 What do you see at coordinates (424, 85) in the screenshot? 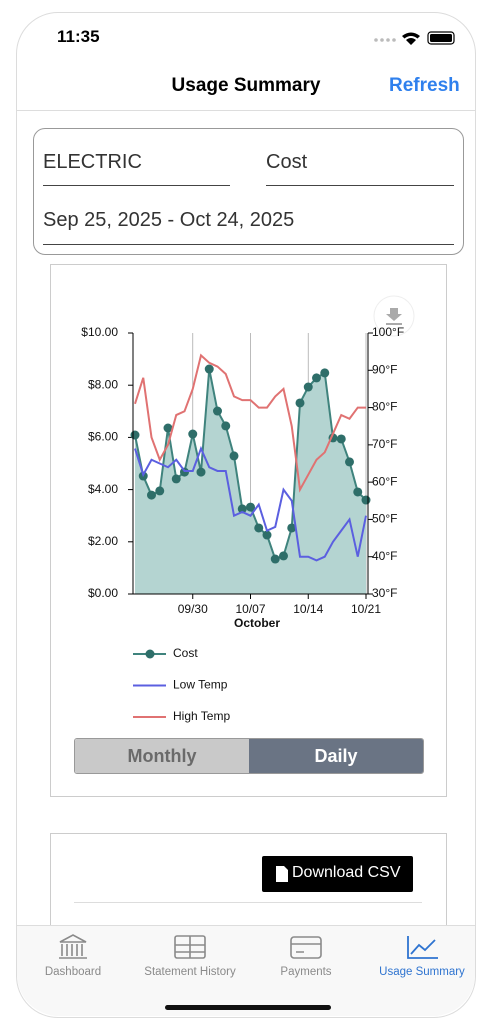
I see `refresh-button: Refresh` at bounding box center [424, 85].